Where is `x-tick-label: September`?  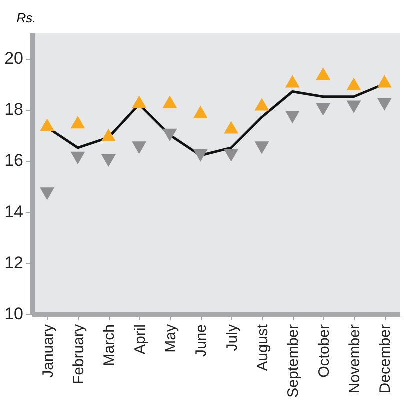
x-tick-label: September is located at coordinates (293, 361).